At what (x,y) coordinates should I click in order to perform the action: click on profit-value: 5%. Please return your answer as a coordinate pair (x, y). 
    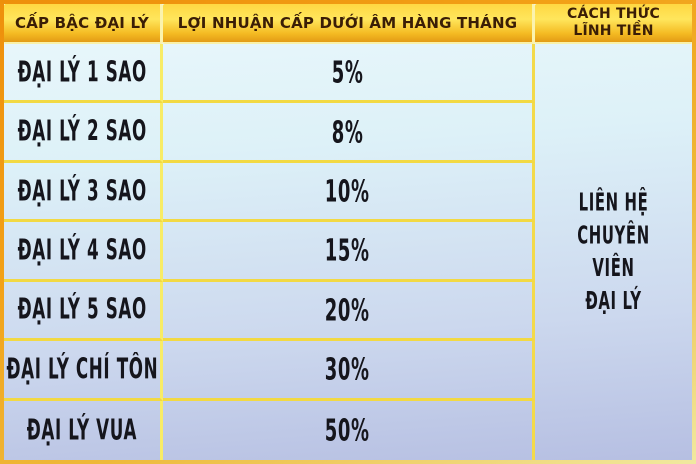
    Looking at the image, I should click on (347, 72).